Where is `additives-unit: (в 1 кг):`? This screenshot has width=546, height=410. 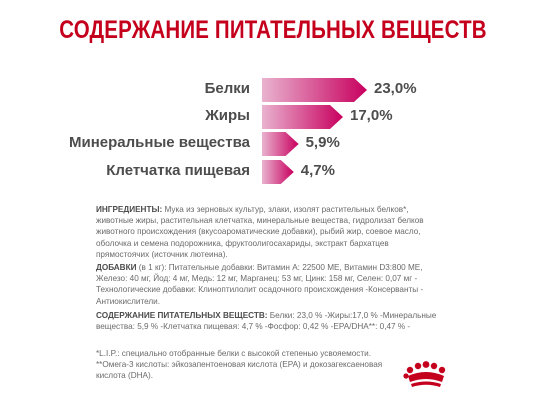 additives-unit: (в 1 кг): is located at coordinates (151, 267).